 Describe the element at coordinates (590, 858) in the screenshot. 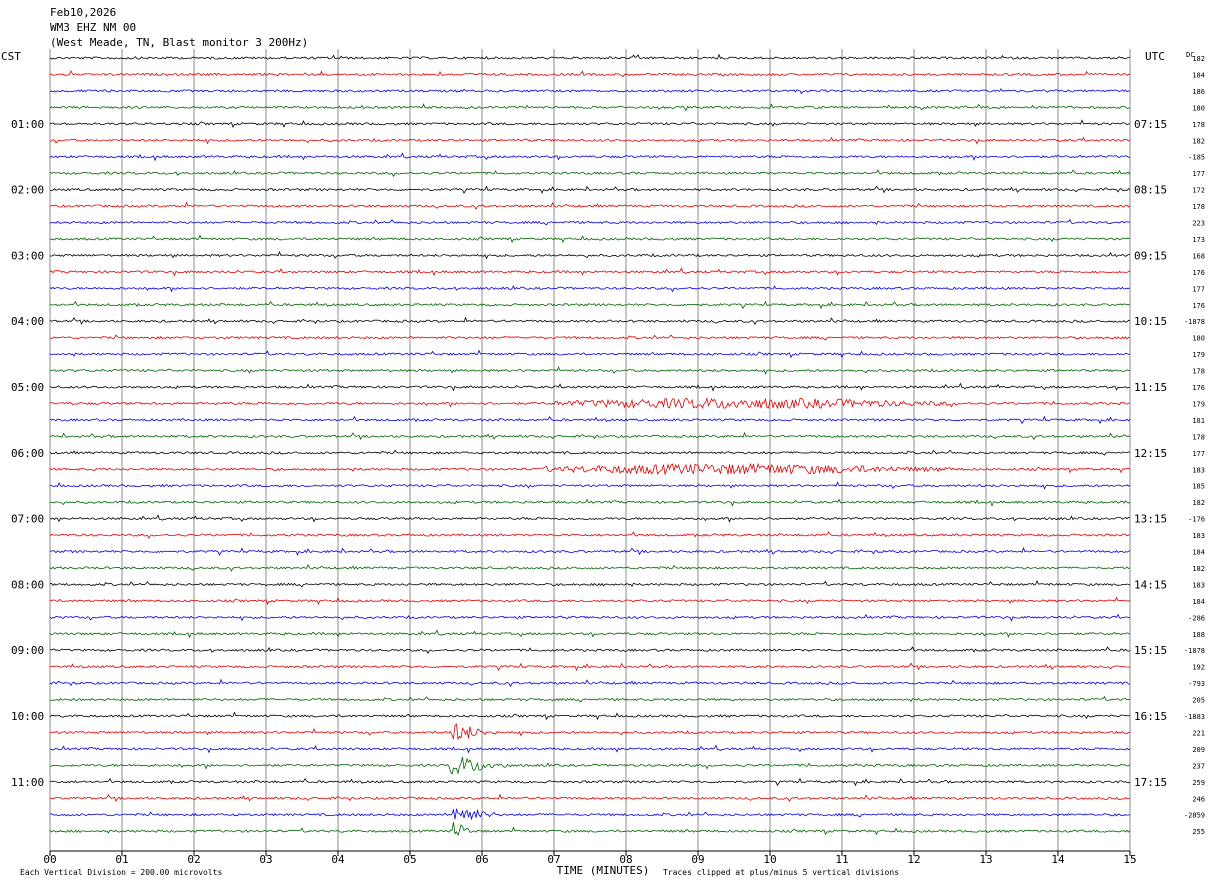

I see `x-axis: 00 01 02 03 04 05 06 07 08 09 10 11 12 13 14 15` at that location.